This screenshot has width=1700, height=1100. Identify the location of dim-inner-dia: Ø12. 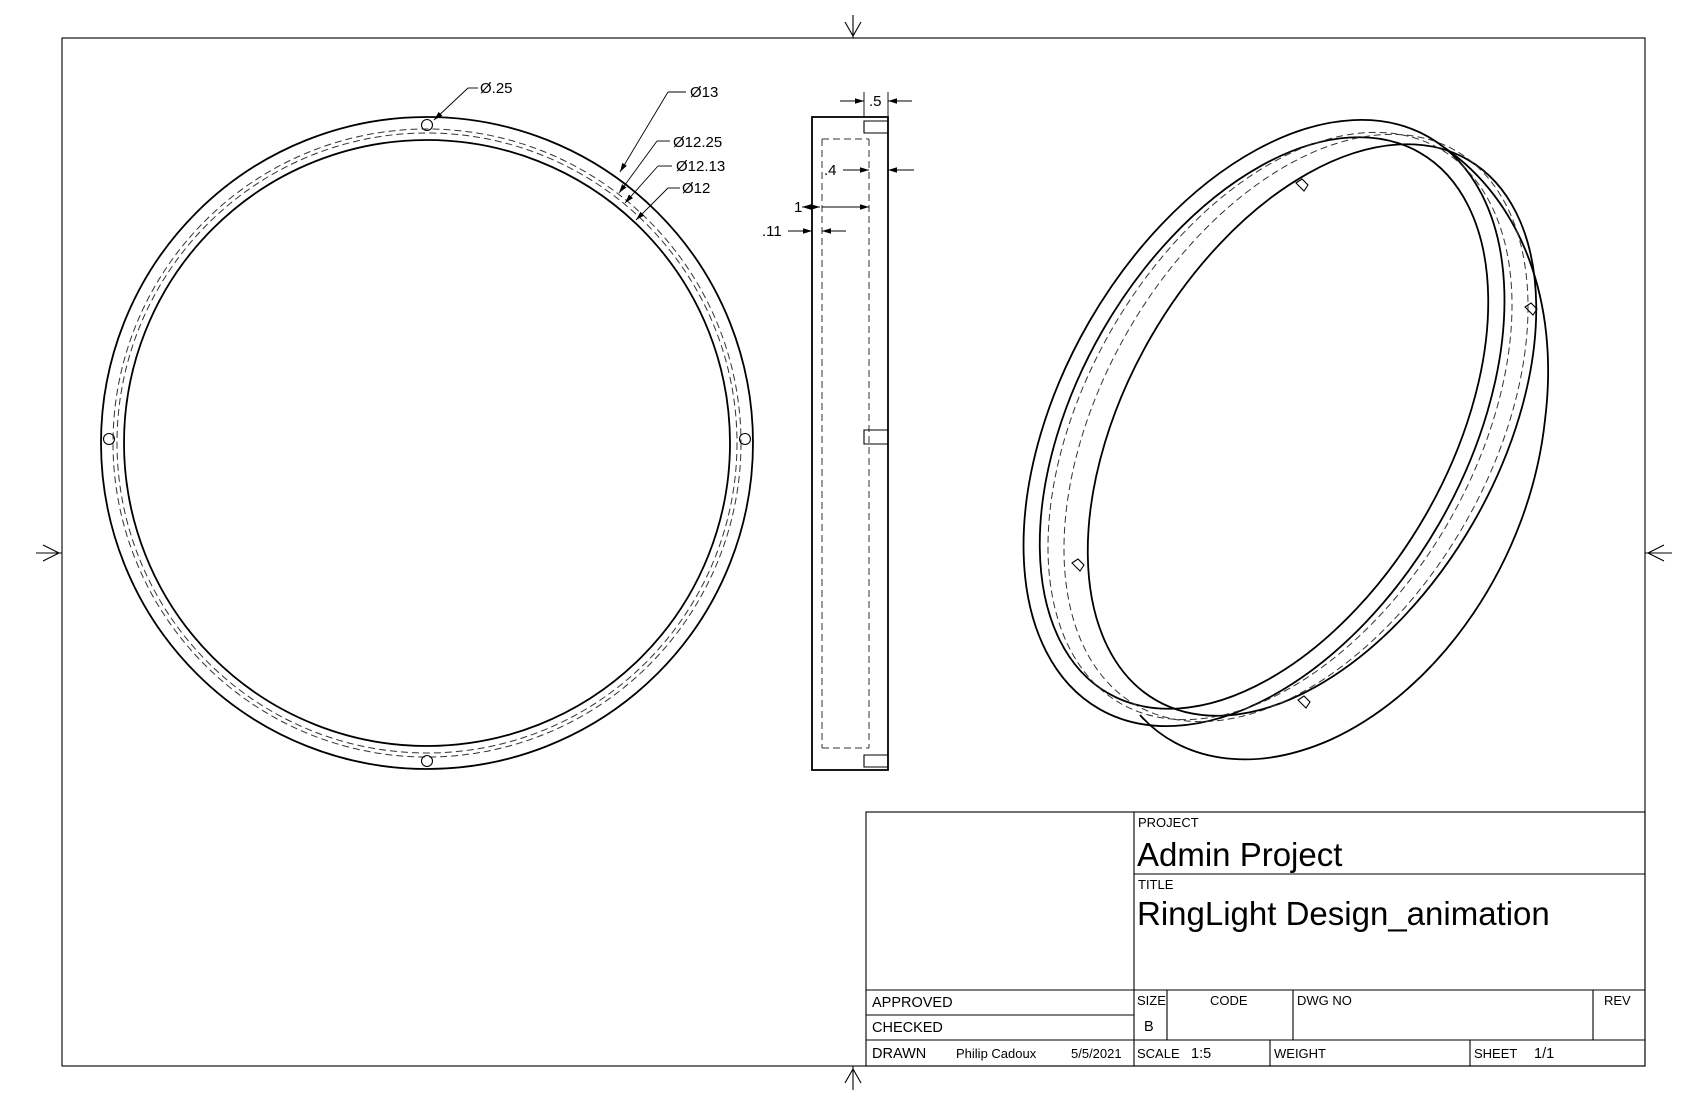
(696, 188).